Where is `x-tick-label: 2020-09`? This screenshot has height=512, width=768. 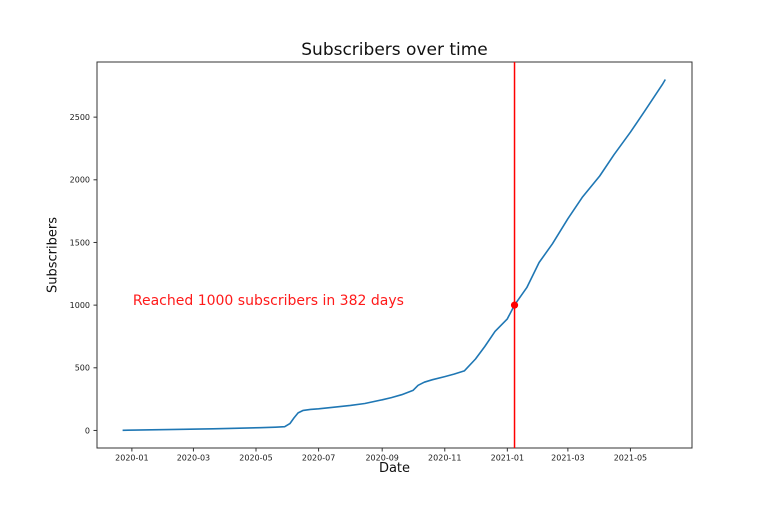
x-tick-label: 2020-09 is located at coordinates (381, 458).